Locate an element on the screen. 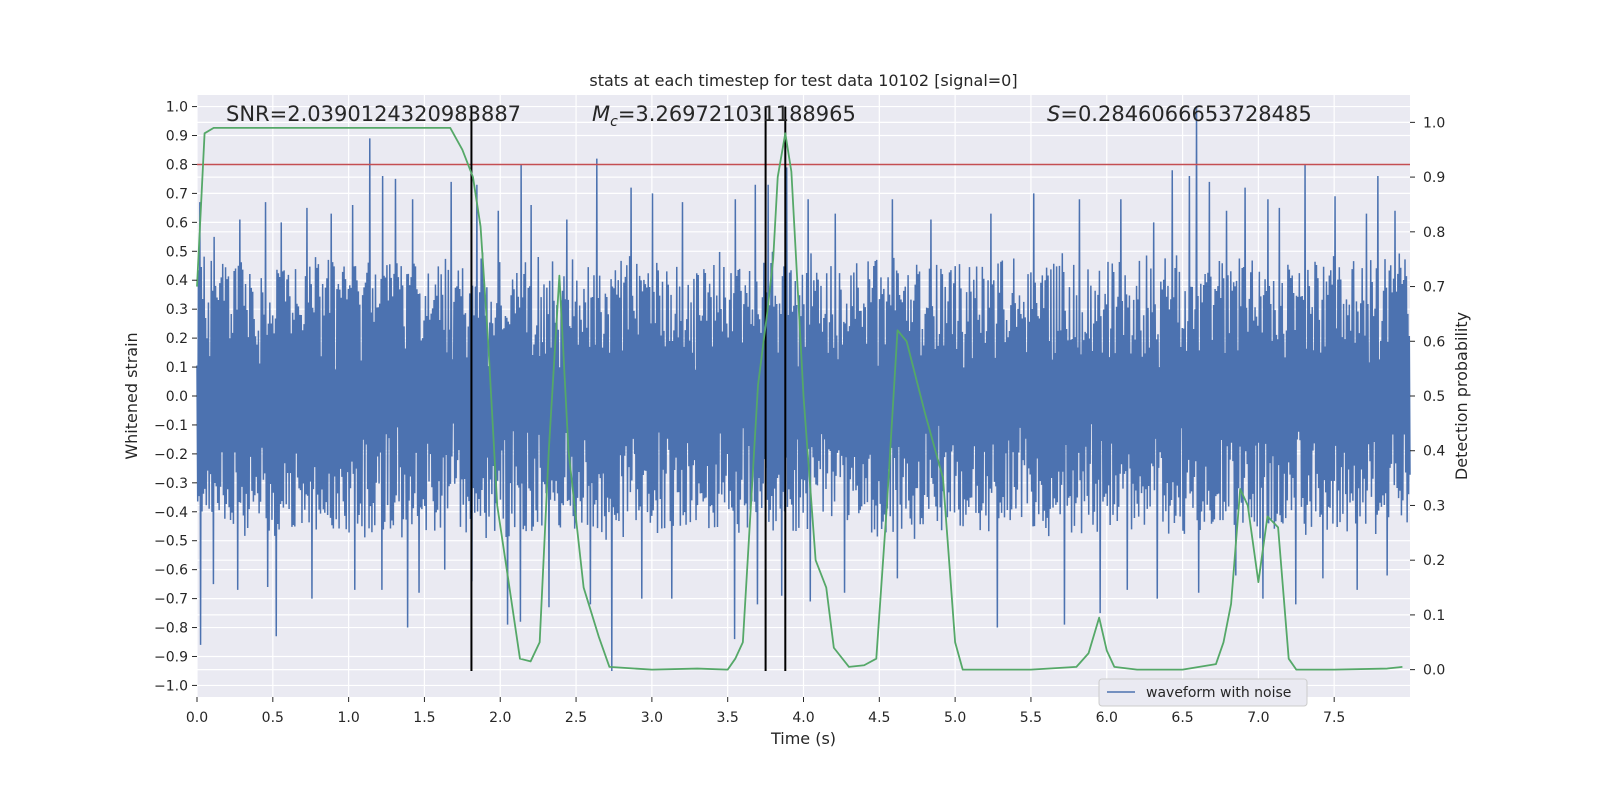 The image size is (1600, 800). y-tick-label: 0.4 is located at coordinates (177, 281).